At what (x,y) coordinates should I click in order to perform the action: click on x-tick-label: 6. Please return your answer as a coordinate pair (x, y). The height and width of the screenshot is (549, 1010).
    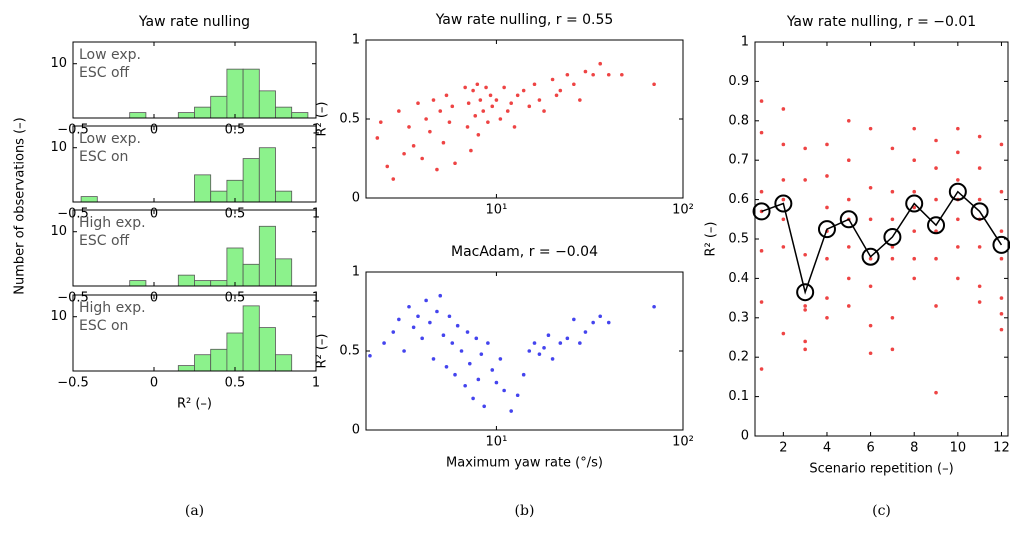
    Looking at the image, I should click on (870, 448).